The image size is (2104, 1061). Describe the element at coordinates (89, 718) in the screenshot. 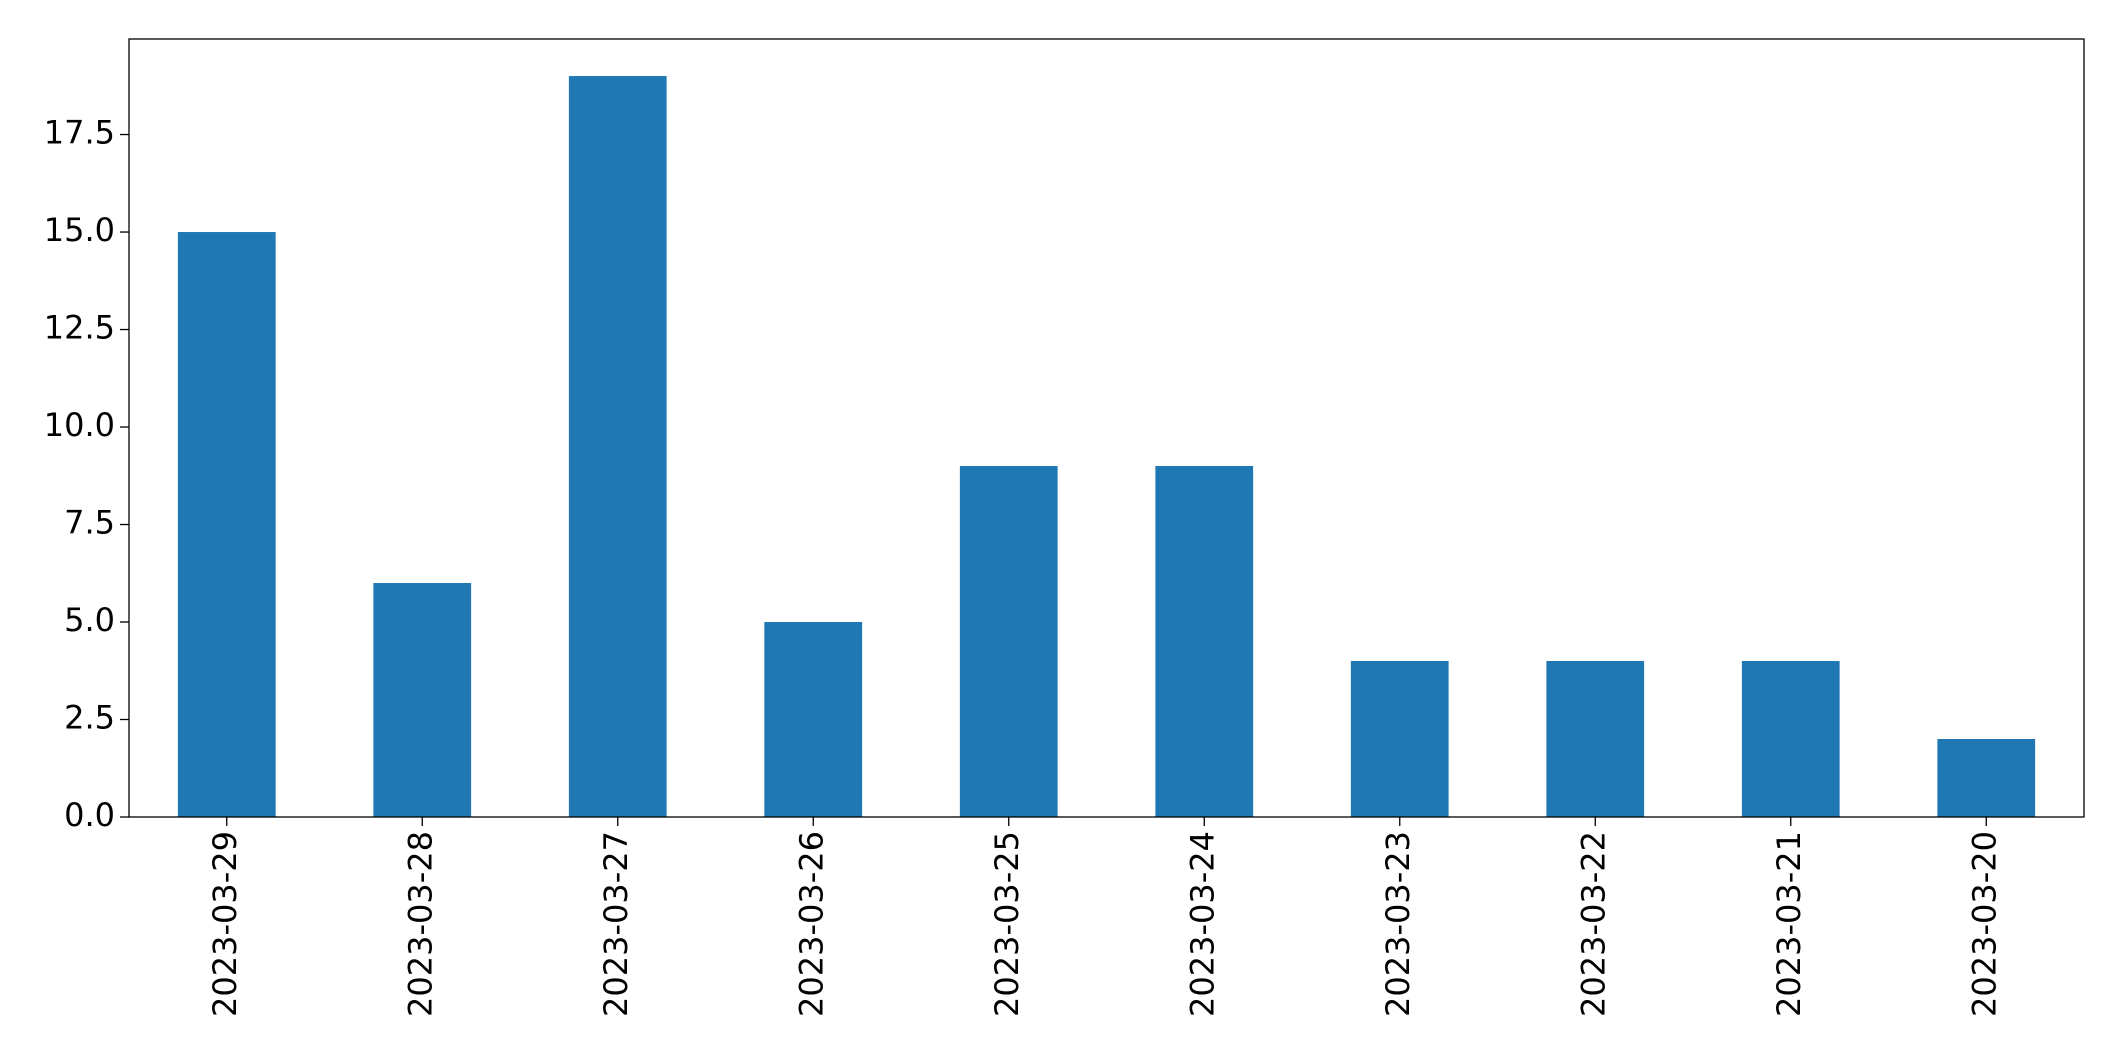

I see `y-tick-label: 2.5` at that location.